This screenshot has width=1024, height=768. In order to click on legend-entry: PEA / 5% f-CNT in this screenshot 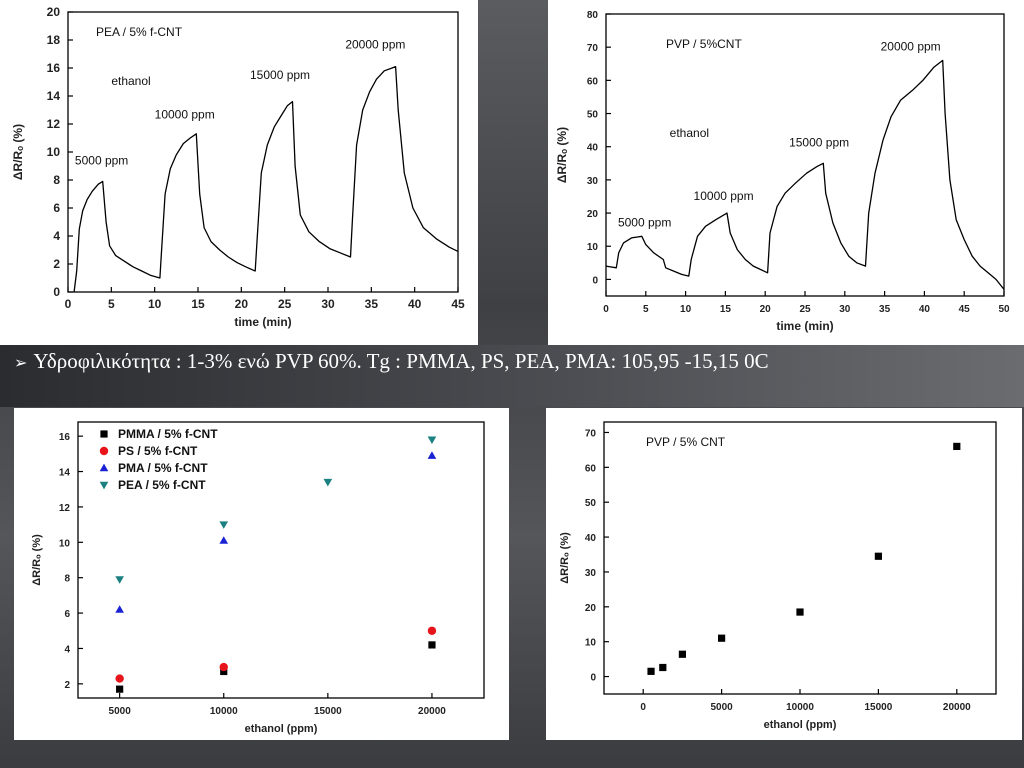, I will do `click(162, 485)`.